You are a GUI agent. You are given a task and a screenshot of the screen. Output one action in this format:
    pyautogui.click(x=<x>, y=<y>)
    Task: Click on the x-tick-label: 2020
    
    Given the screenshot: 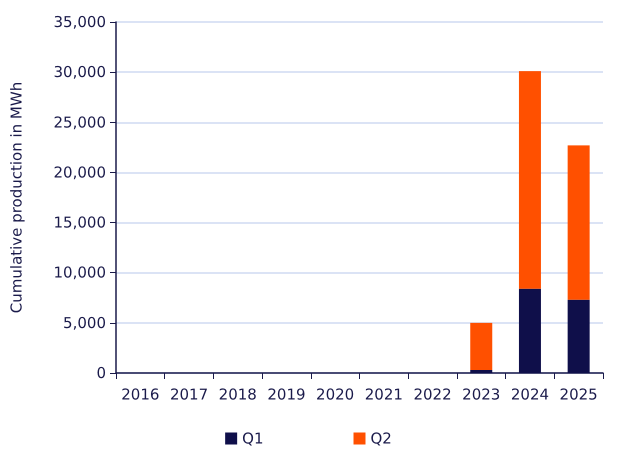 What is the action you would take?
    pyautogui.click(x=335, y=395)
    